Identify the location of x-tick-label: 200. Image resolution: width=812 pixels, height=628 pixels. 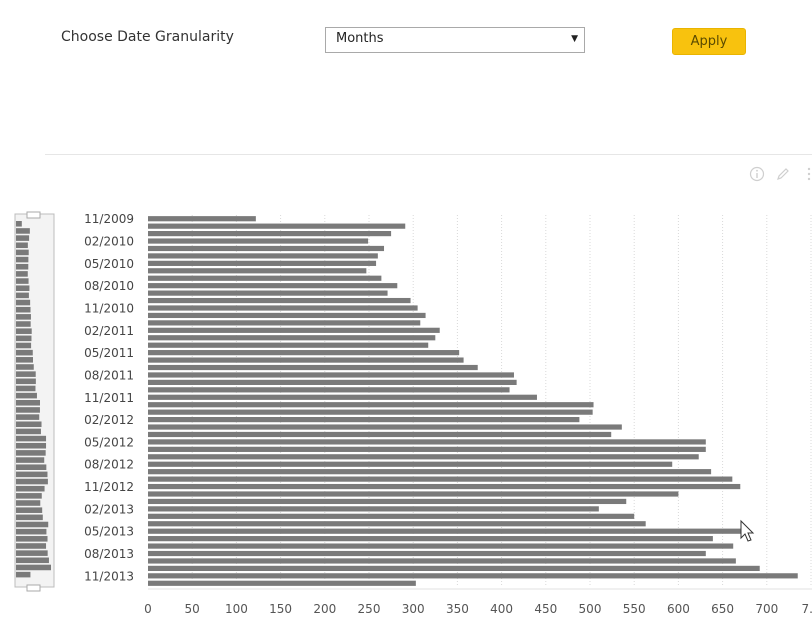
(324, 609).